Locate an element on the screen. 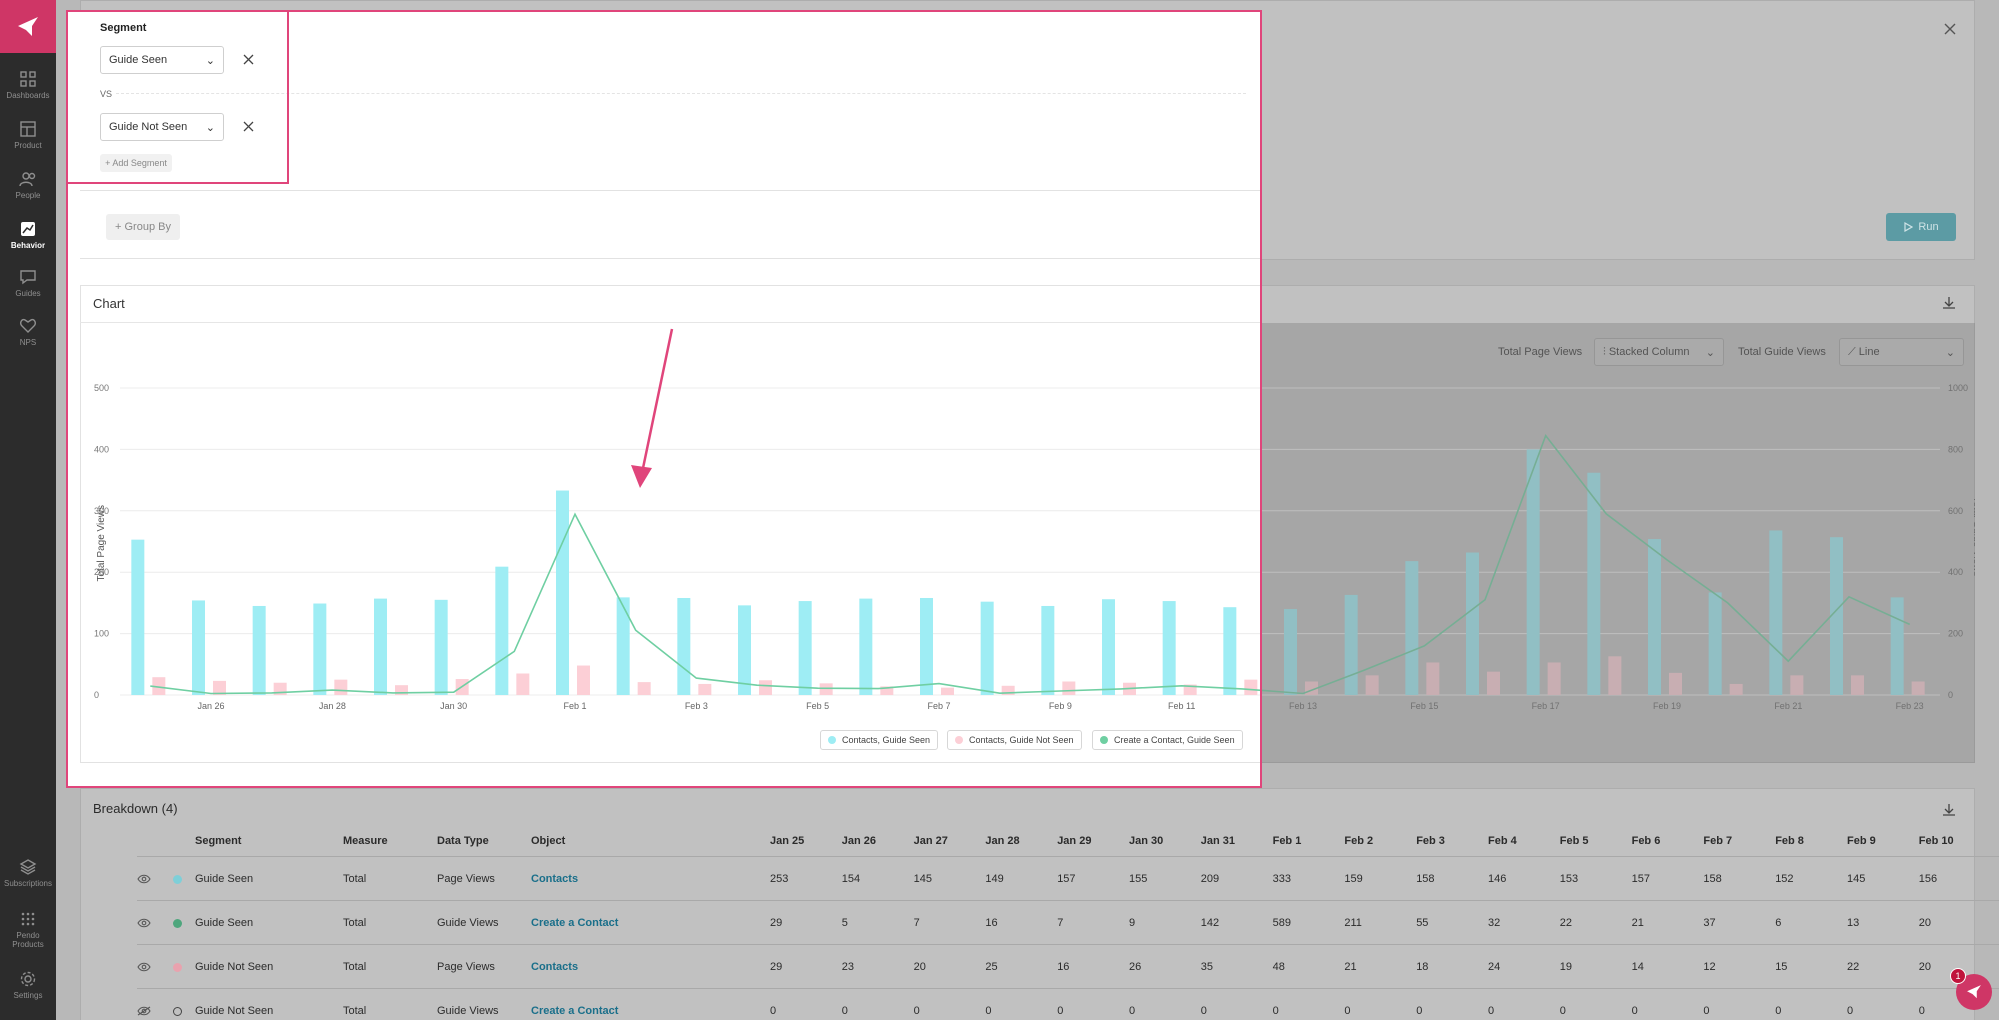 Image resolution: width=1999 pixels, height=1020 pixels. value-cell: 157 is located at coordinates (1640, 879).